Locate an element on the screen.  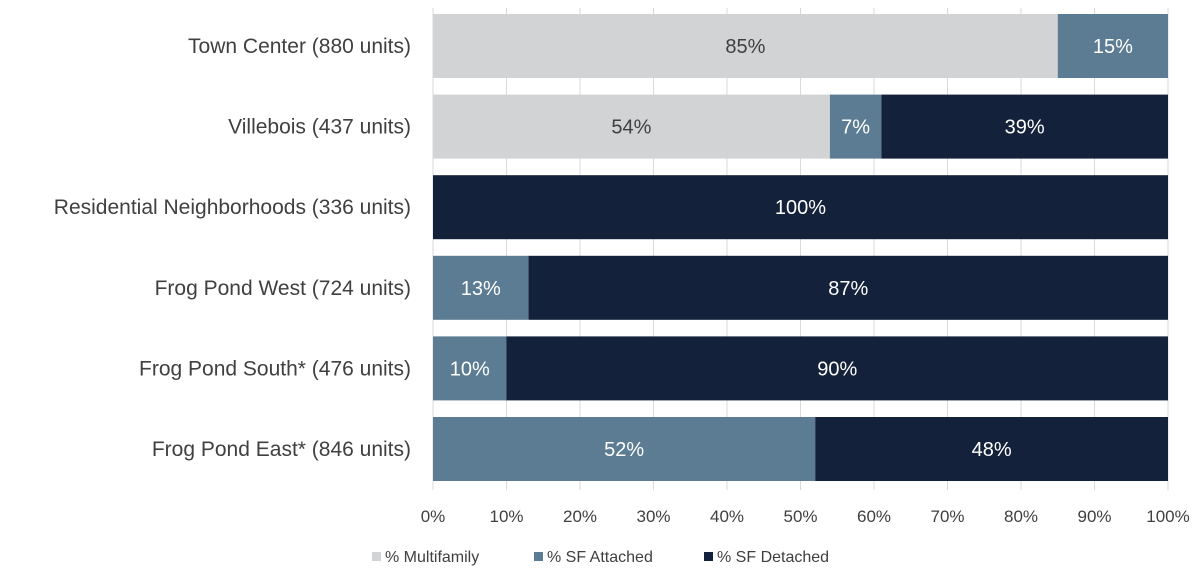
data-label: 13% is located at coordinates (481, 289).